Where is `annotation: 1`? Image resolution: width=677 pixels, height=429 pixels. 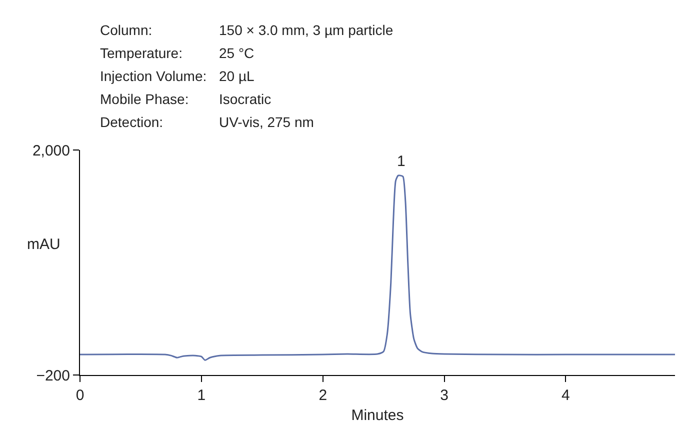
annotation: 1 is located at coordinates (401, 161).